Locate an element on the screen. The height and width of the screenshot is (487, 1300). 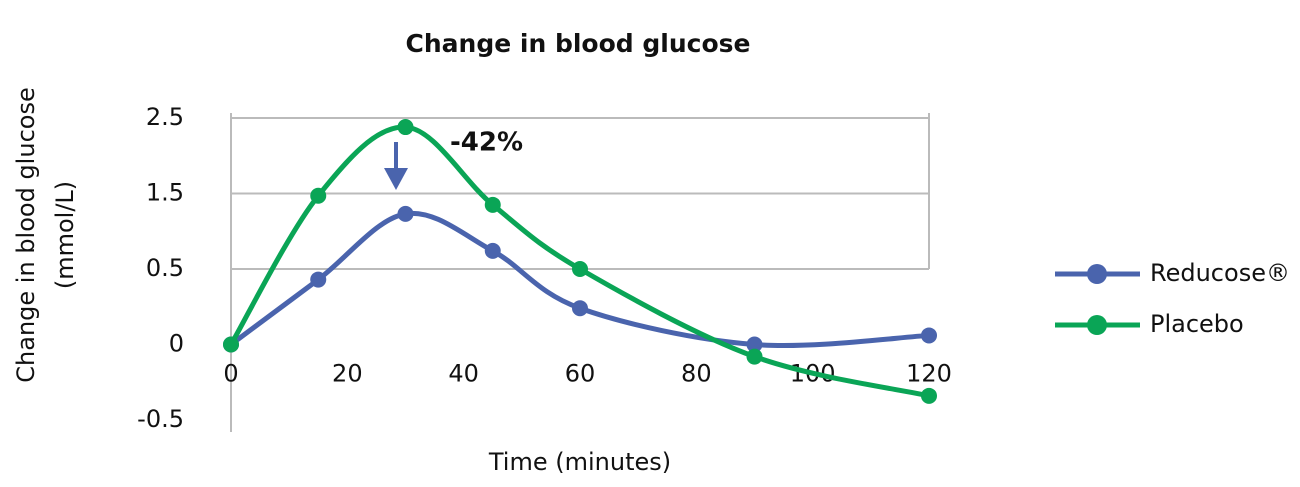
y-tick-label: 0.5 is located at coordinates (165, 268).